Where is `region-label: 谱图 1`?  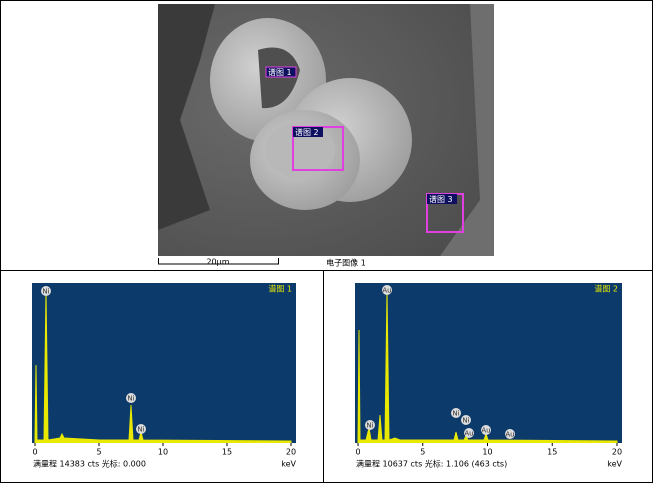 region-label: 谱图 1 is located at coordinates (280, 72).